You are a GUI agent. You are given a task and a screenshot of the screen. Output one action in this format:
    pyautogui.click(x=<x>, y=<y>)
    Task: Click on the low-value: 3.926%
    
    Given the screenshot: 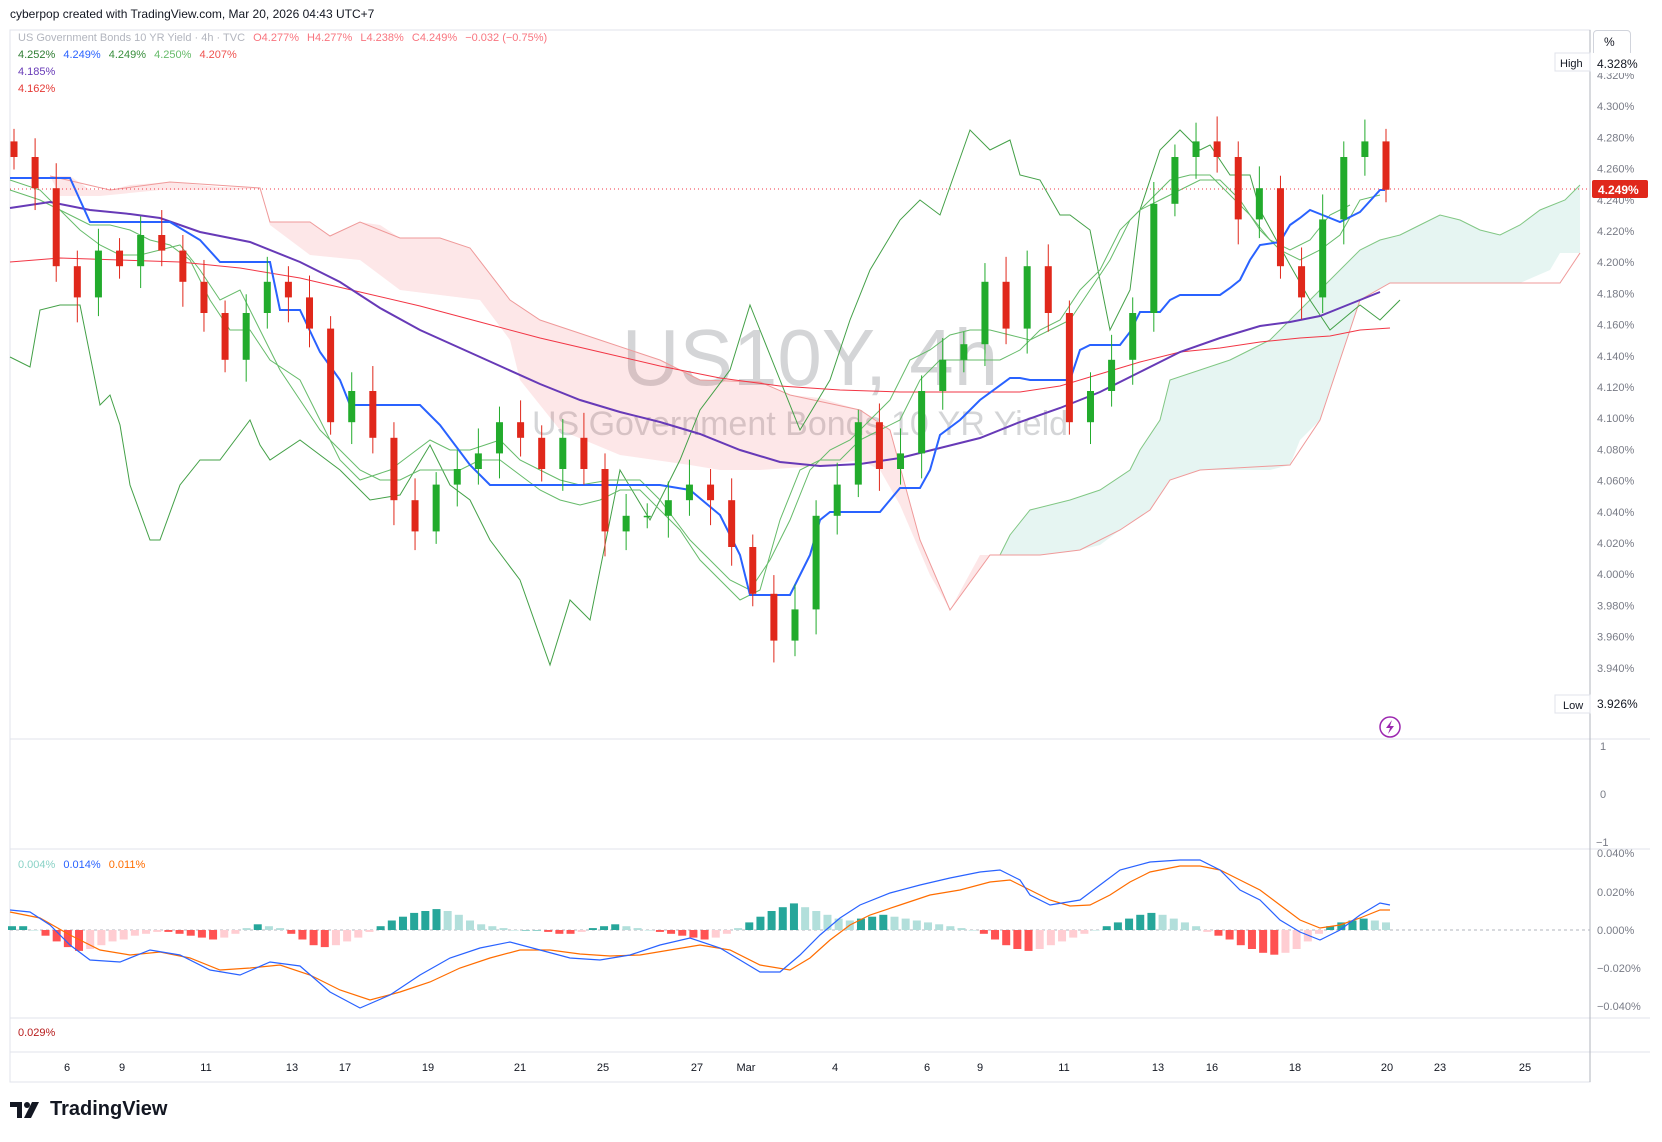 What is the action you would take?
    pyautogui.click(x=1617, y=704)
    